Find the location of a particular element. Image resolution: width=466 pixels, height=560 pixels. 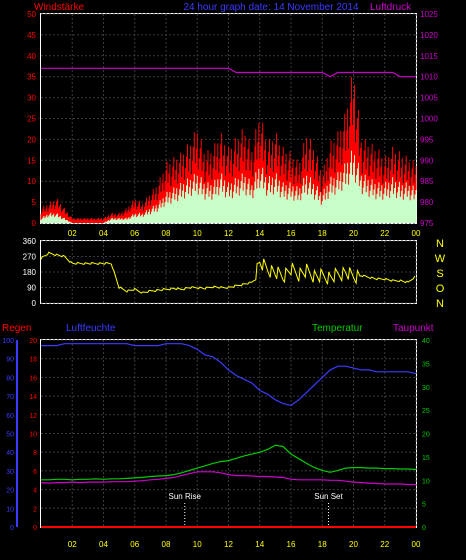

direction-left-axis: 0 90 180 270 360 is located at coordinates (30, 272).